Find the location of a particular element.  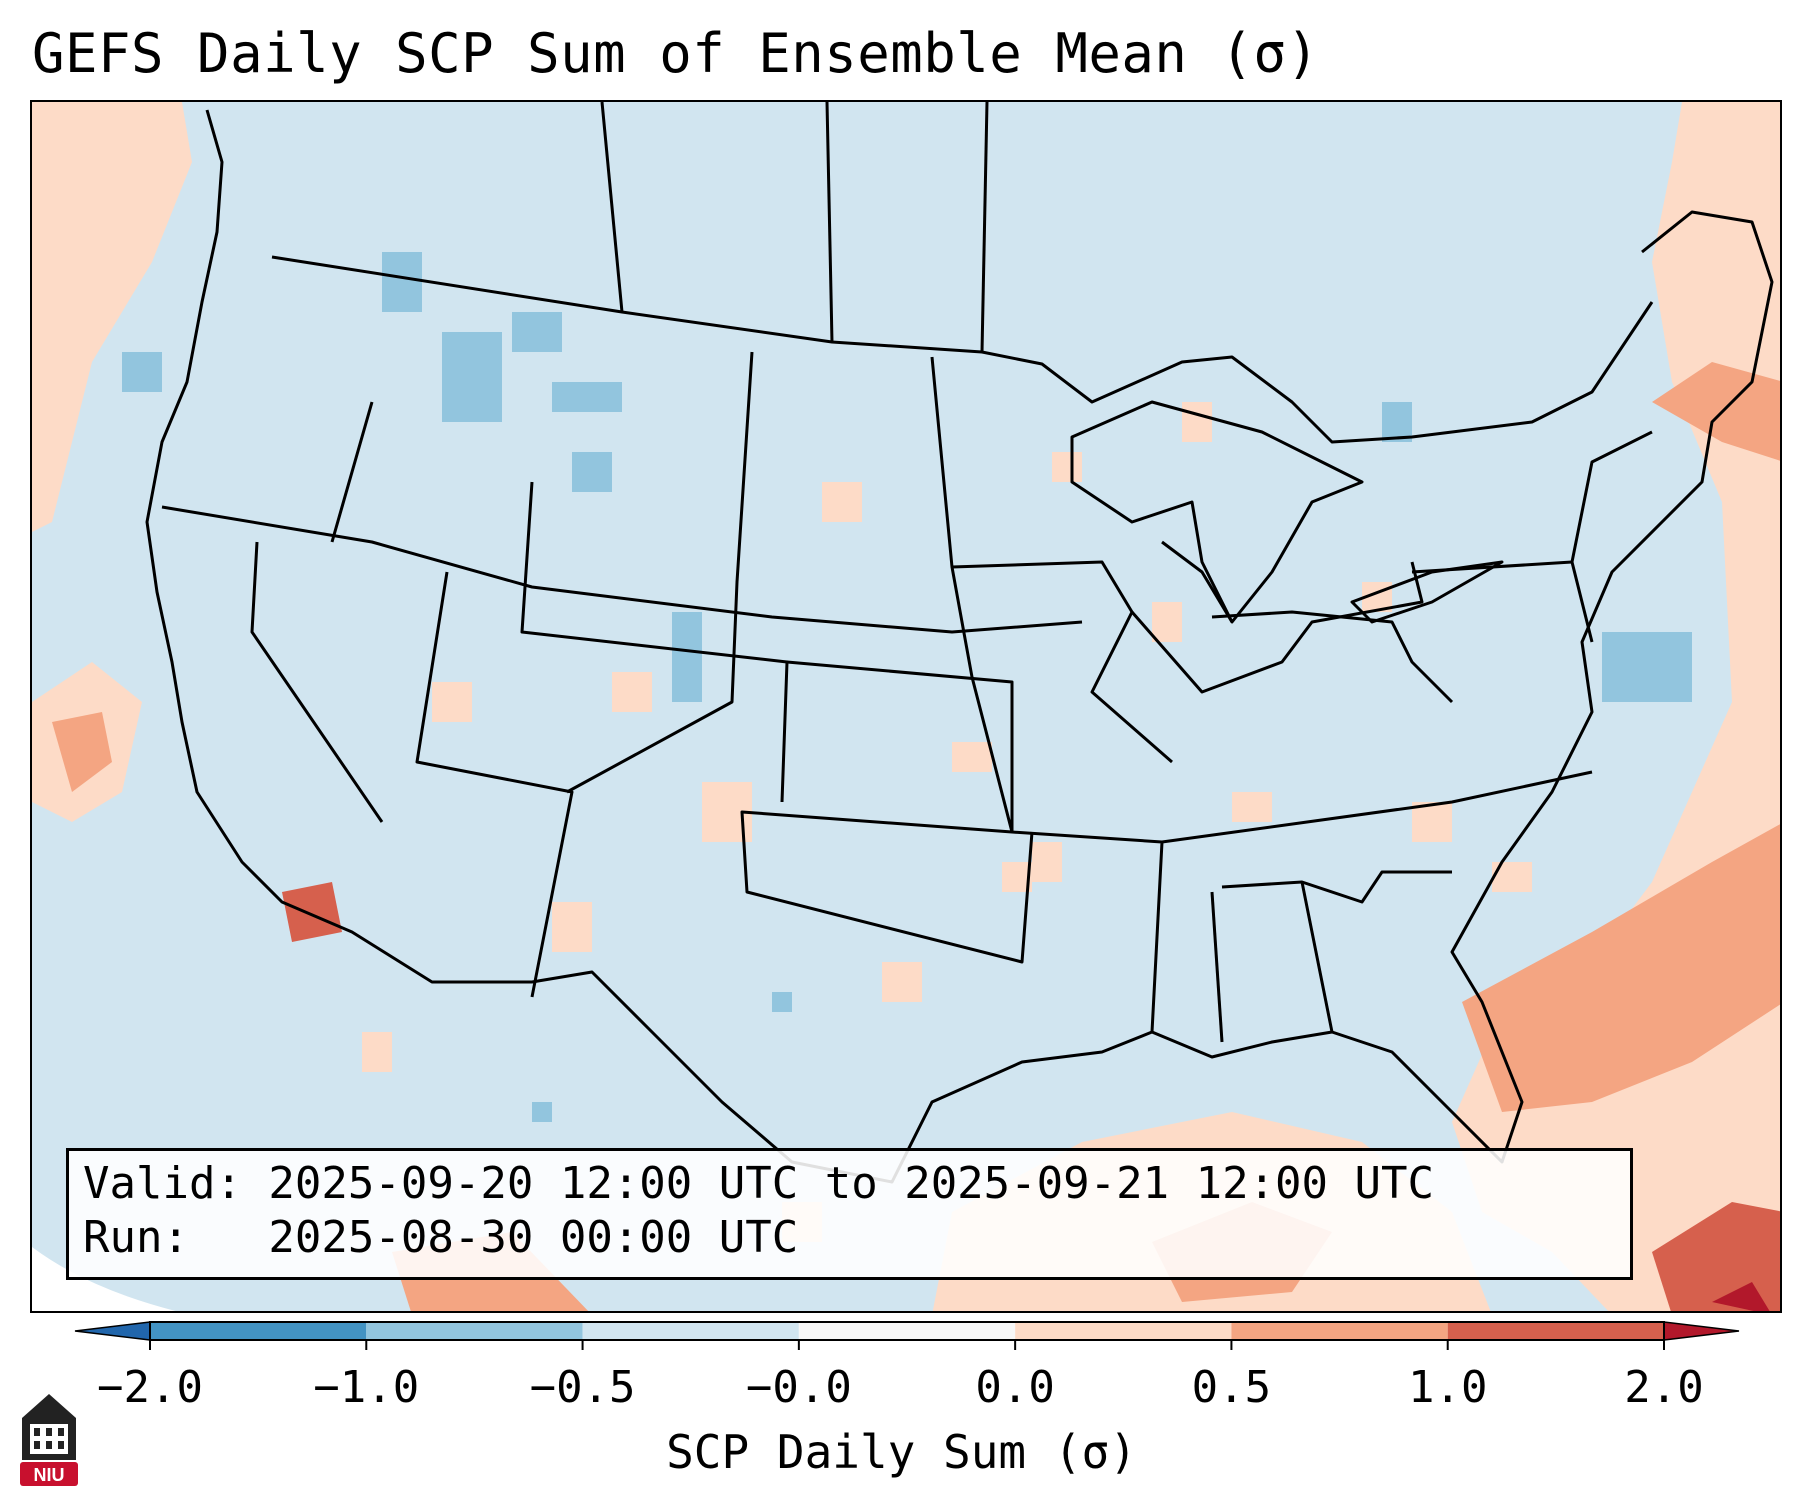

map-title: GEFS Daily SCP Sum of Ensemble Mean (σ) is located at coordinates (676, 53).